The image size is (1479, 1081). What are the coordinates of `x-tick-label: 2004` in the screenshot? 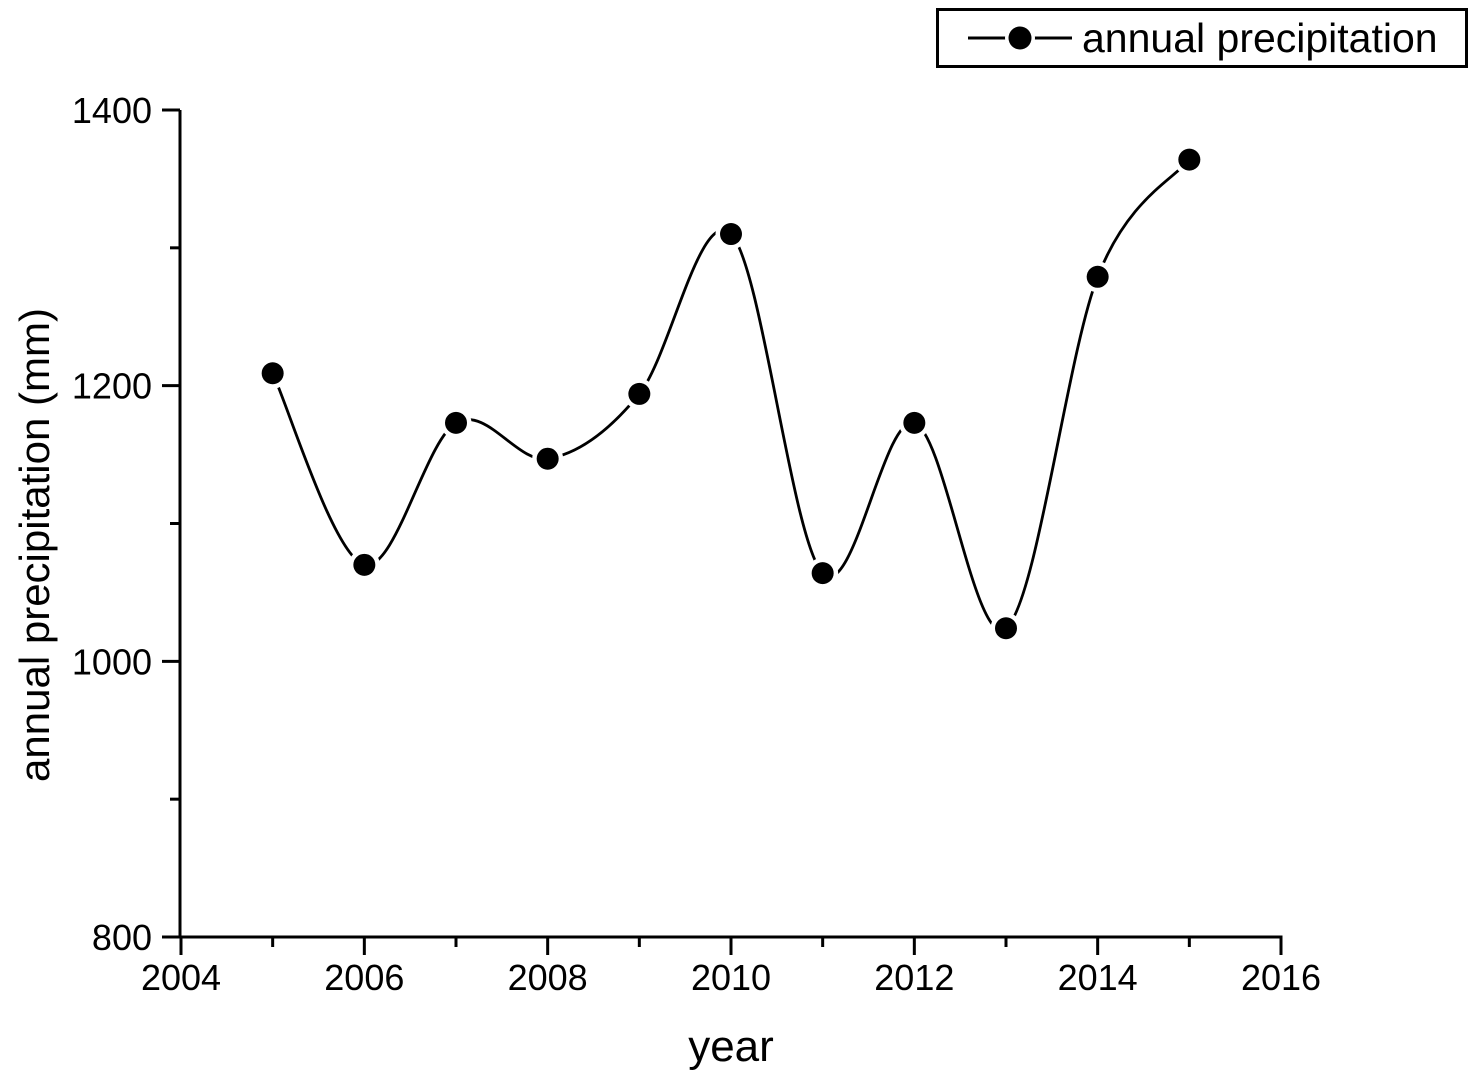 It's located at (181, 977).